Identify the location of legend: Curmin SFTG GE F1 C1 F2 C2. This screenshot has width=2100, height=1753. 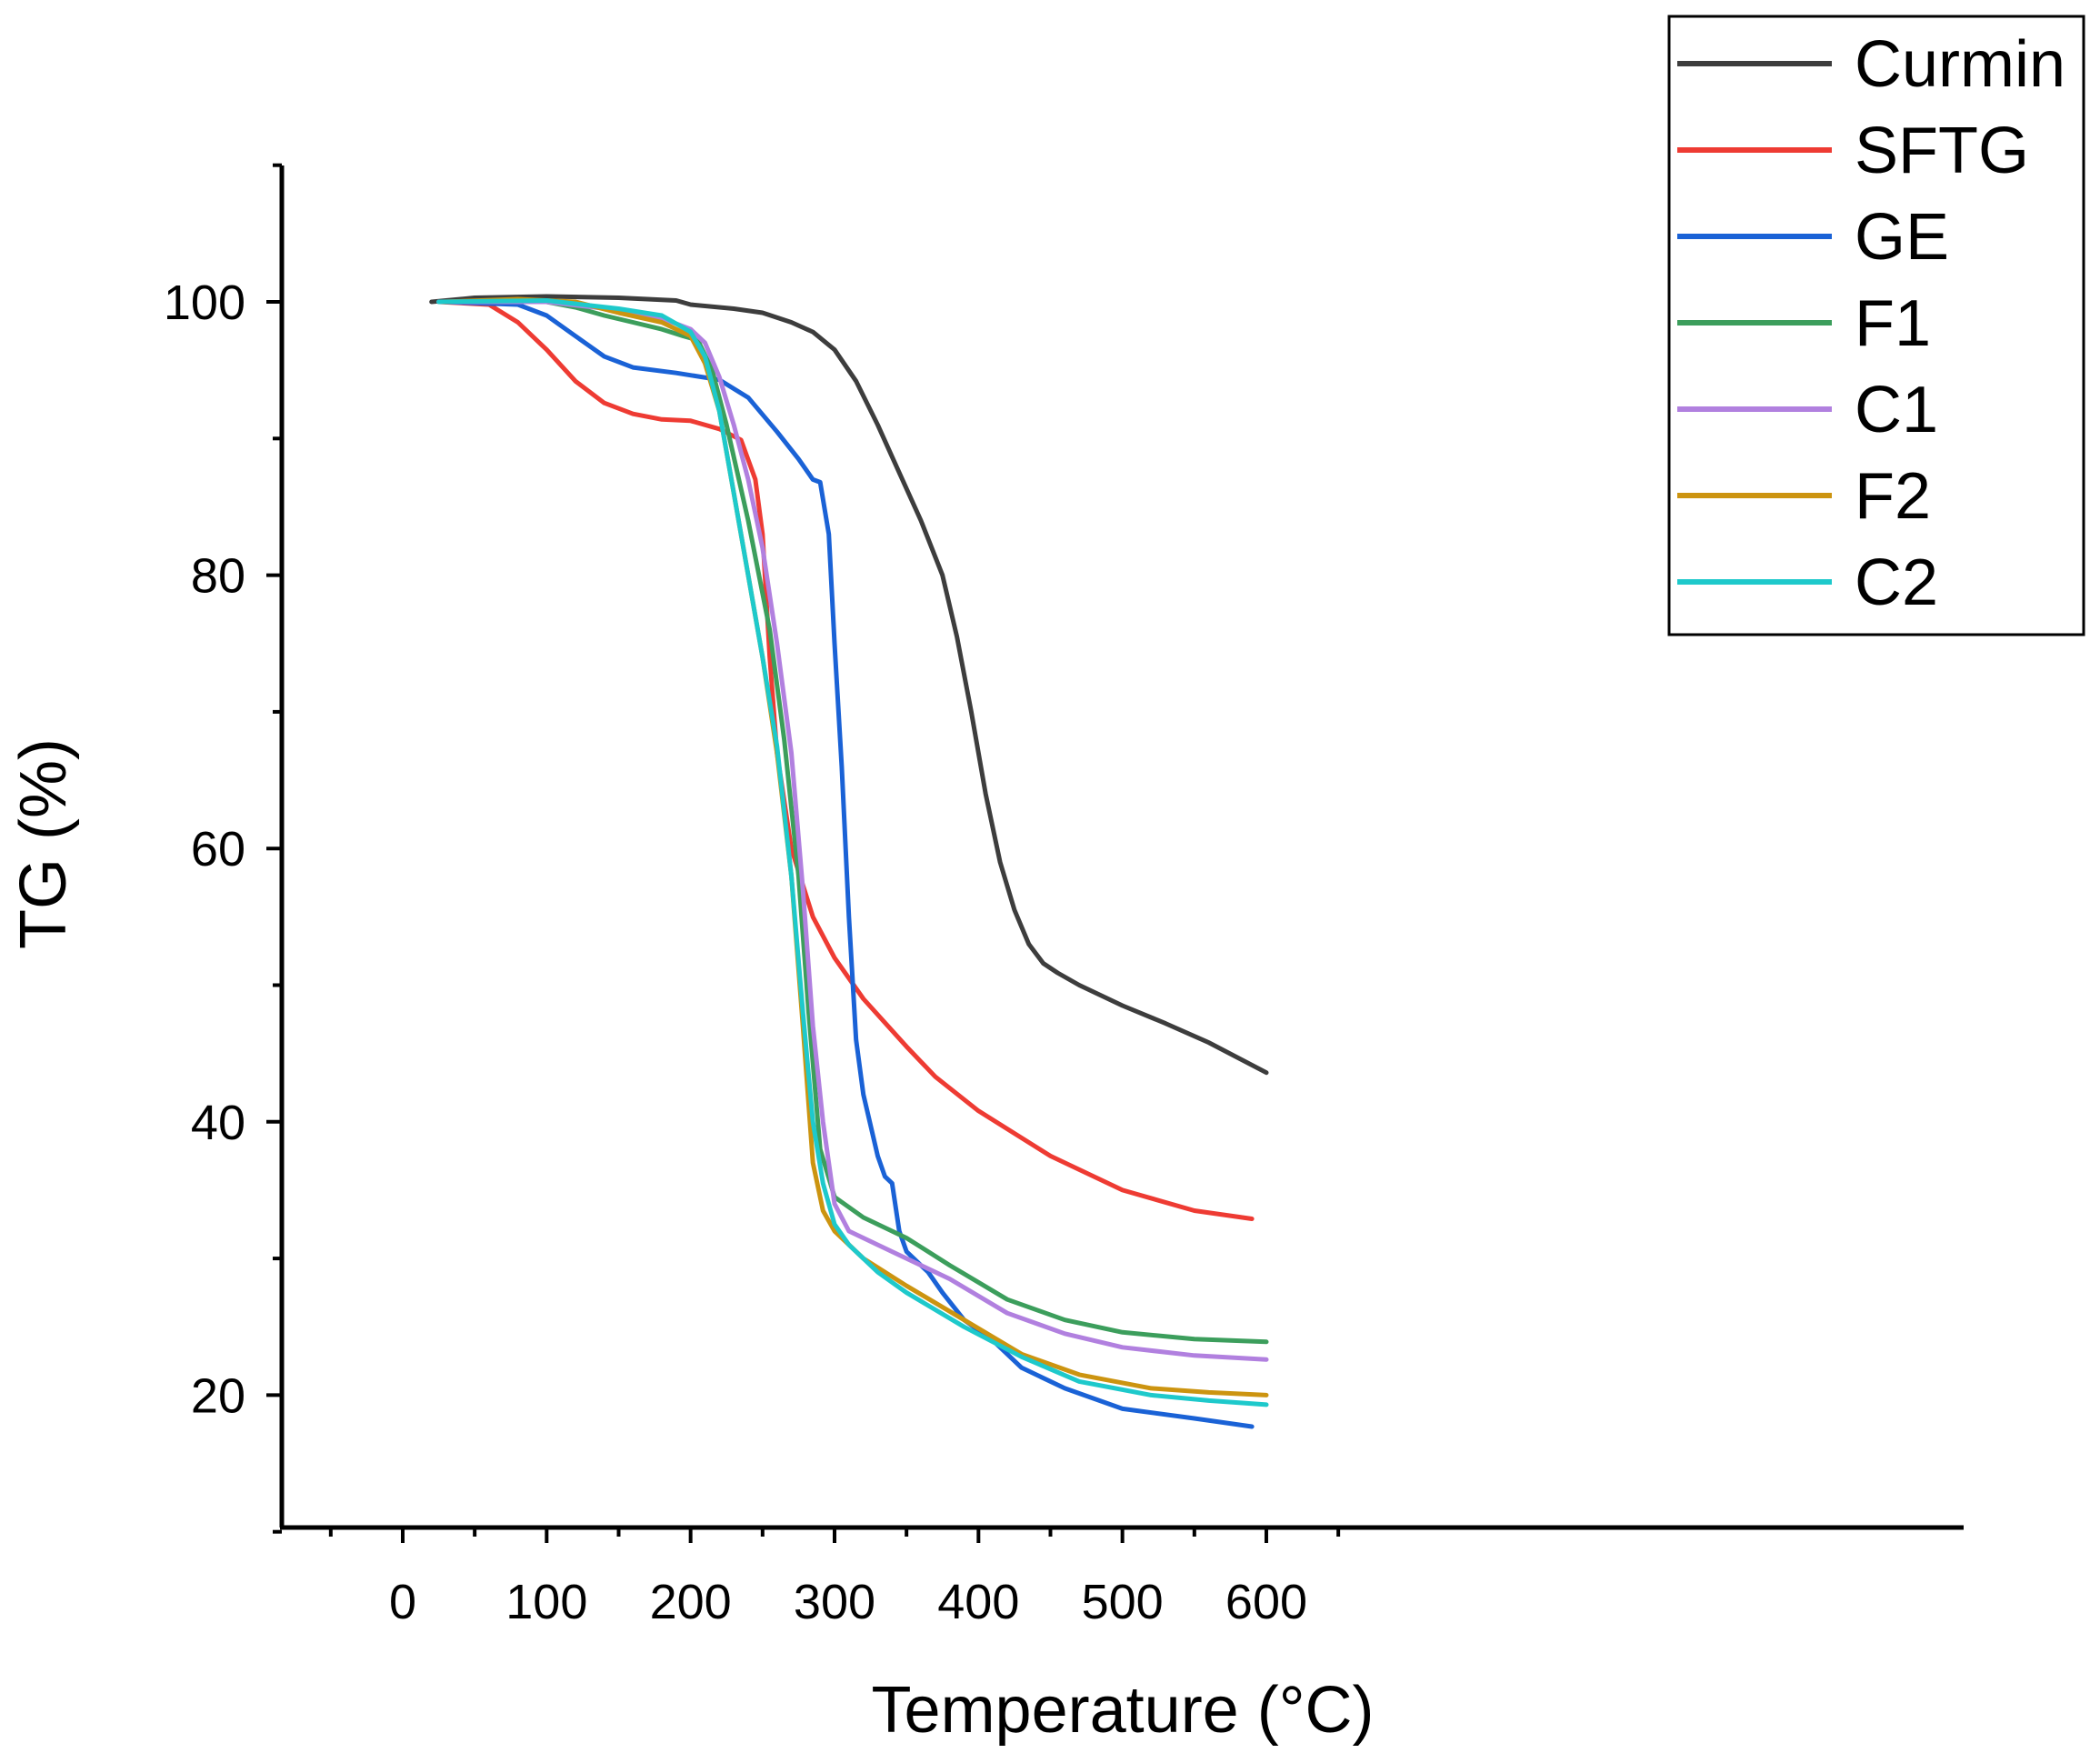
(1876, 325).